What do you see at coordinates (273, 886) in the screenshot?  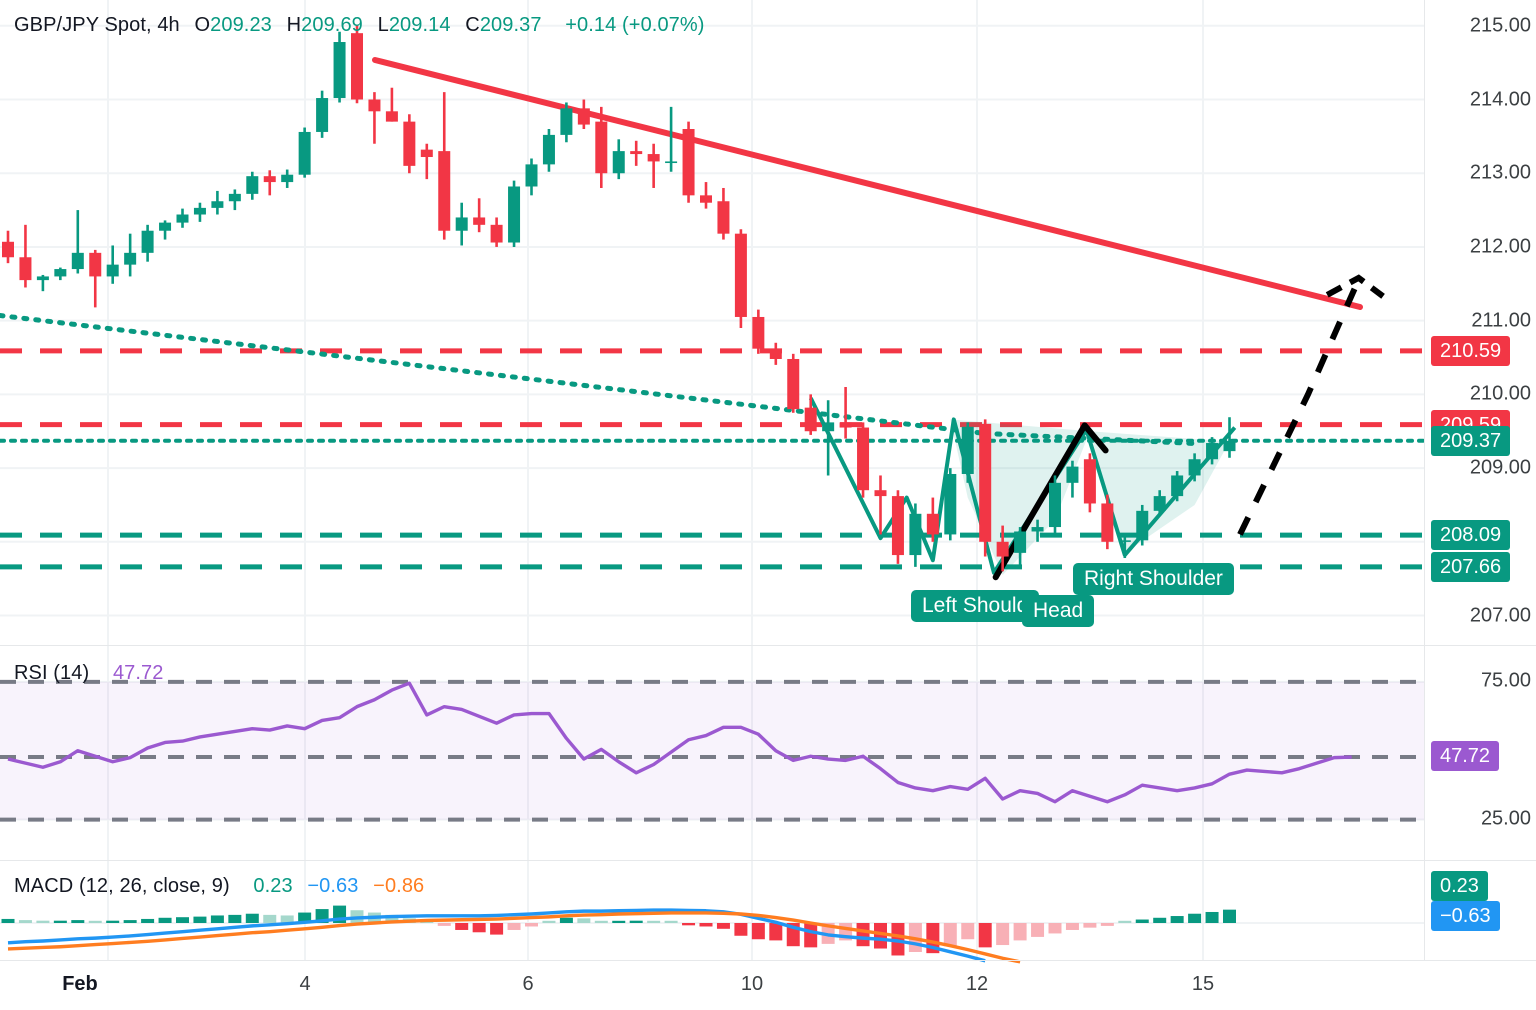 I see `macd-hist-value: 0.23` at bounding box center [273, 886].